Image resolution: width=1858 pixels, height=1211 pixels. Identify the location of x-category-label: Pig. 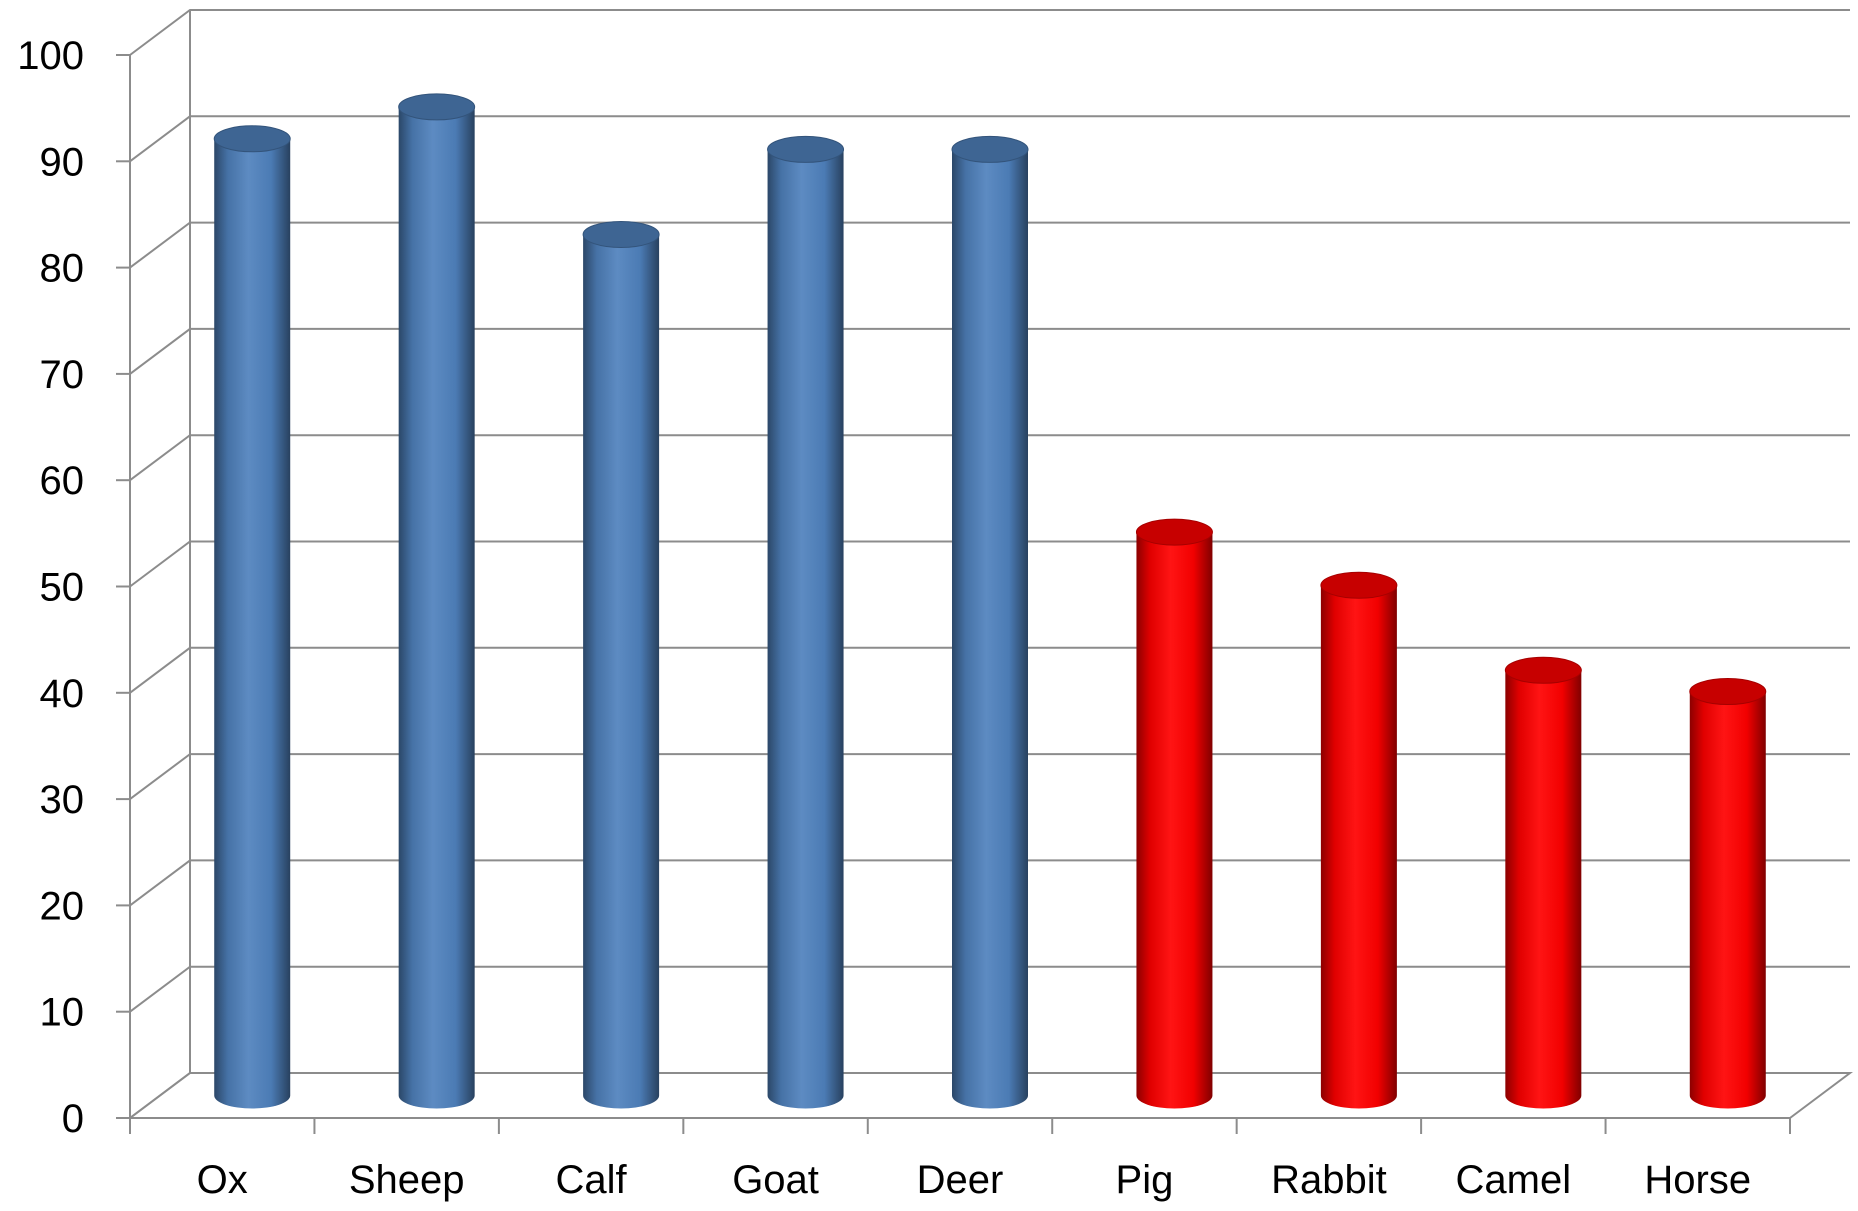
(1145, 1180).